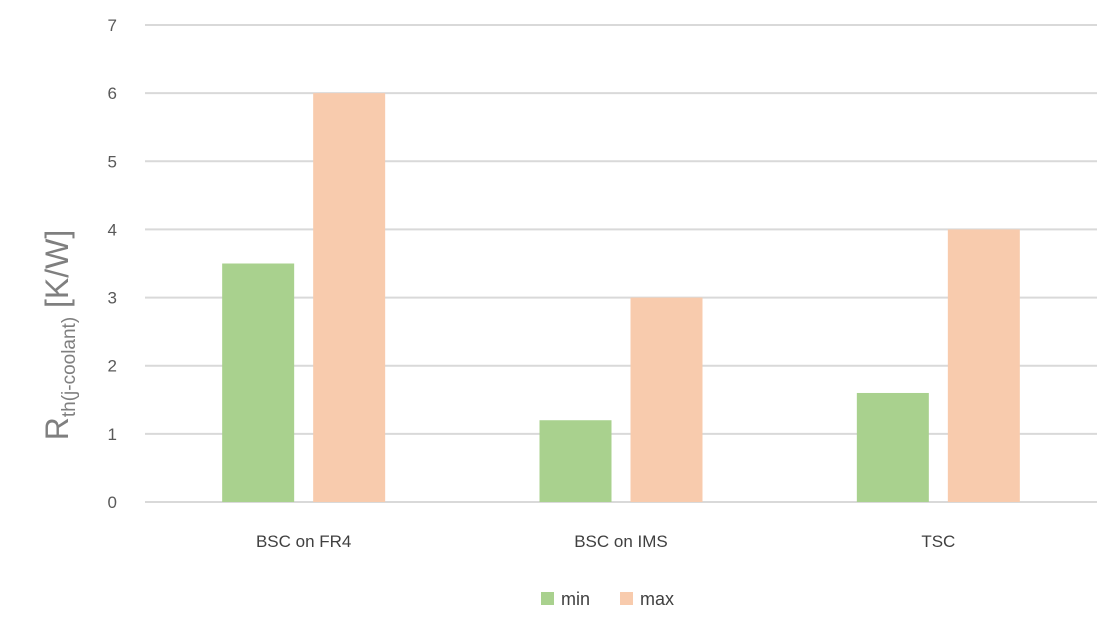  Describe the element at coordinates (57, 273) in the screenshot. I see `y-axis-title-unit: [K/W]` at that location.